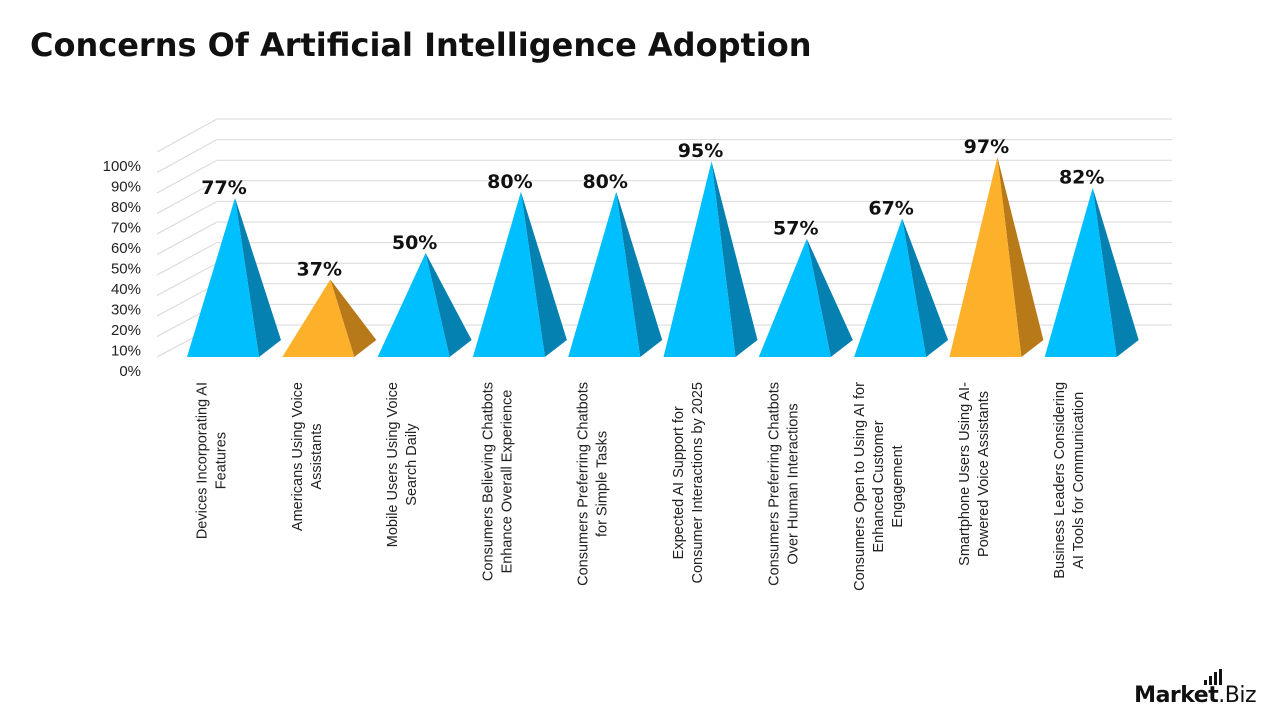 The height and width of the screenshot is (720, 1280). I want to click on y-tick-label: 30%, so click(126, 310).